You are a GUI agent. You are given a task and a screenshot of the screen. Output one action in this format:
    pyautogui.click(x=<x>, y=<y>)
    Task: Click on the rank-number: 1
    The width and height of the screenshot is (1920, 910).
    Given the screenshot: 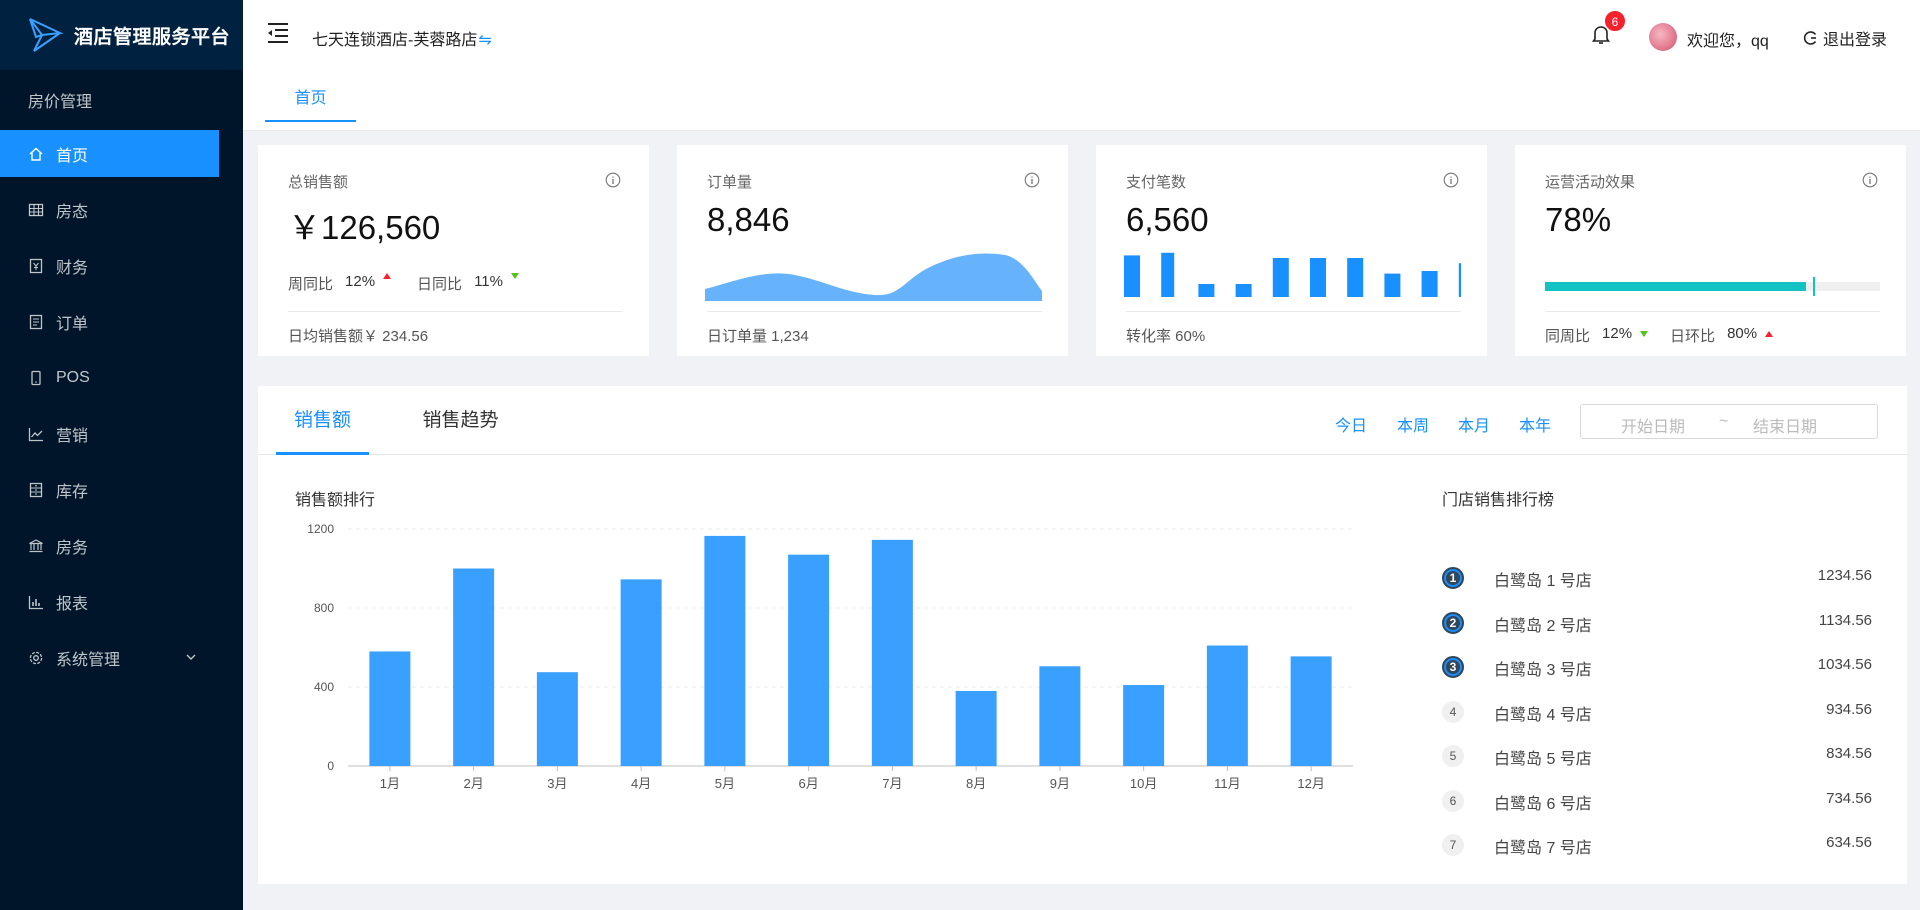 What is the action you would take?
    pyautogui.click(x=1453, y=578)
    